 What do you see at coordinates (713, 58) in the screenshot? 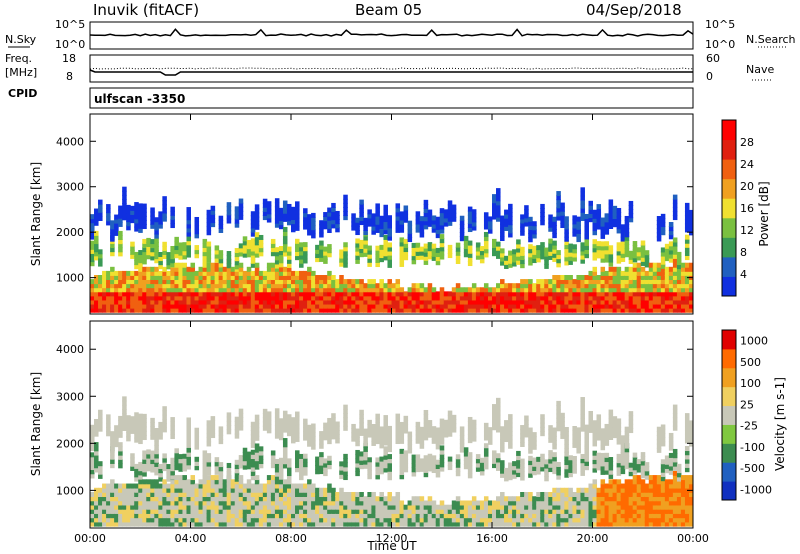
I see `nave-tick-top: 60` at bounding box center [713, 58].